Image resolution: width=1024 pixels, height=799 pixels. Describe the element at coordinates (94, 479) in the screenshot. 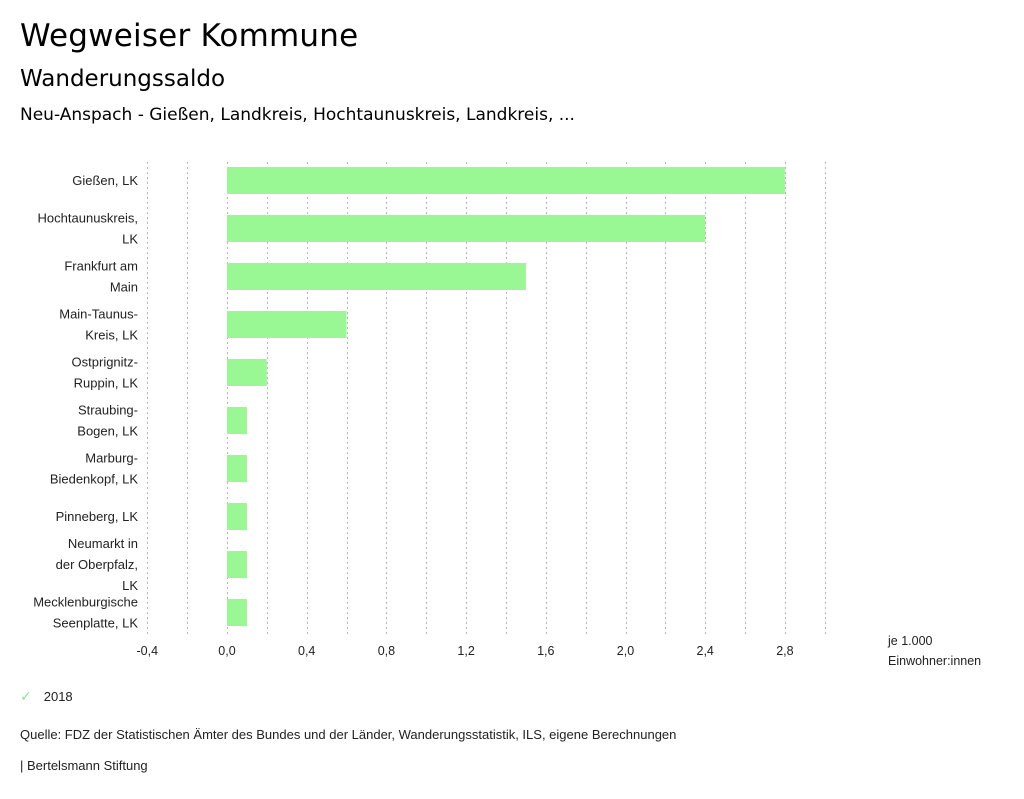

I see `category-label: Biedenkopf, LK` at that location.